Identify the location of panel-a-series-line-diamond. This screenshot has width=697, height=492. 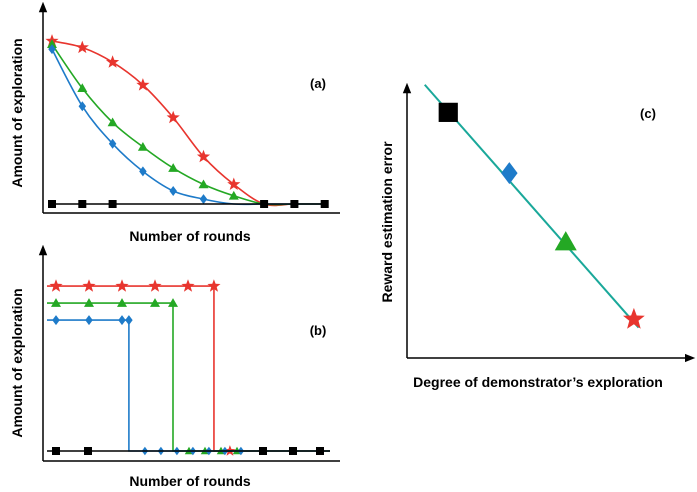
(188, 127).